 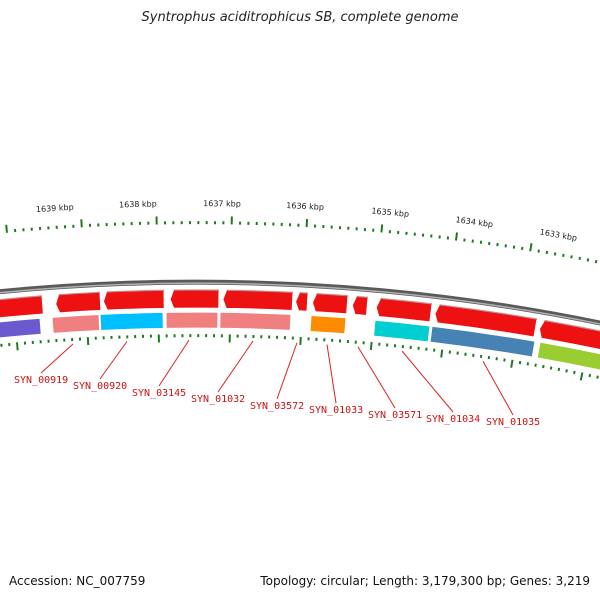 I want to click on kbp-marker-label: 1638 kbp, so click(x=138, y=204).